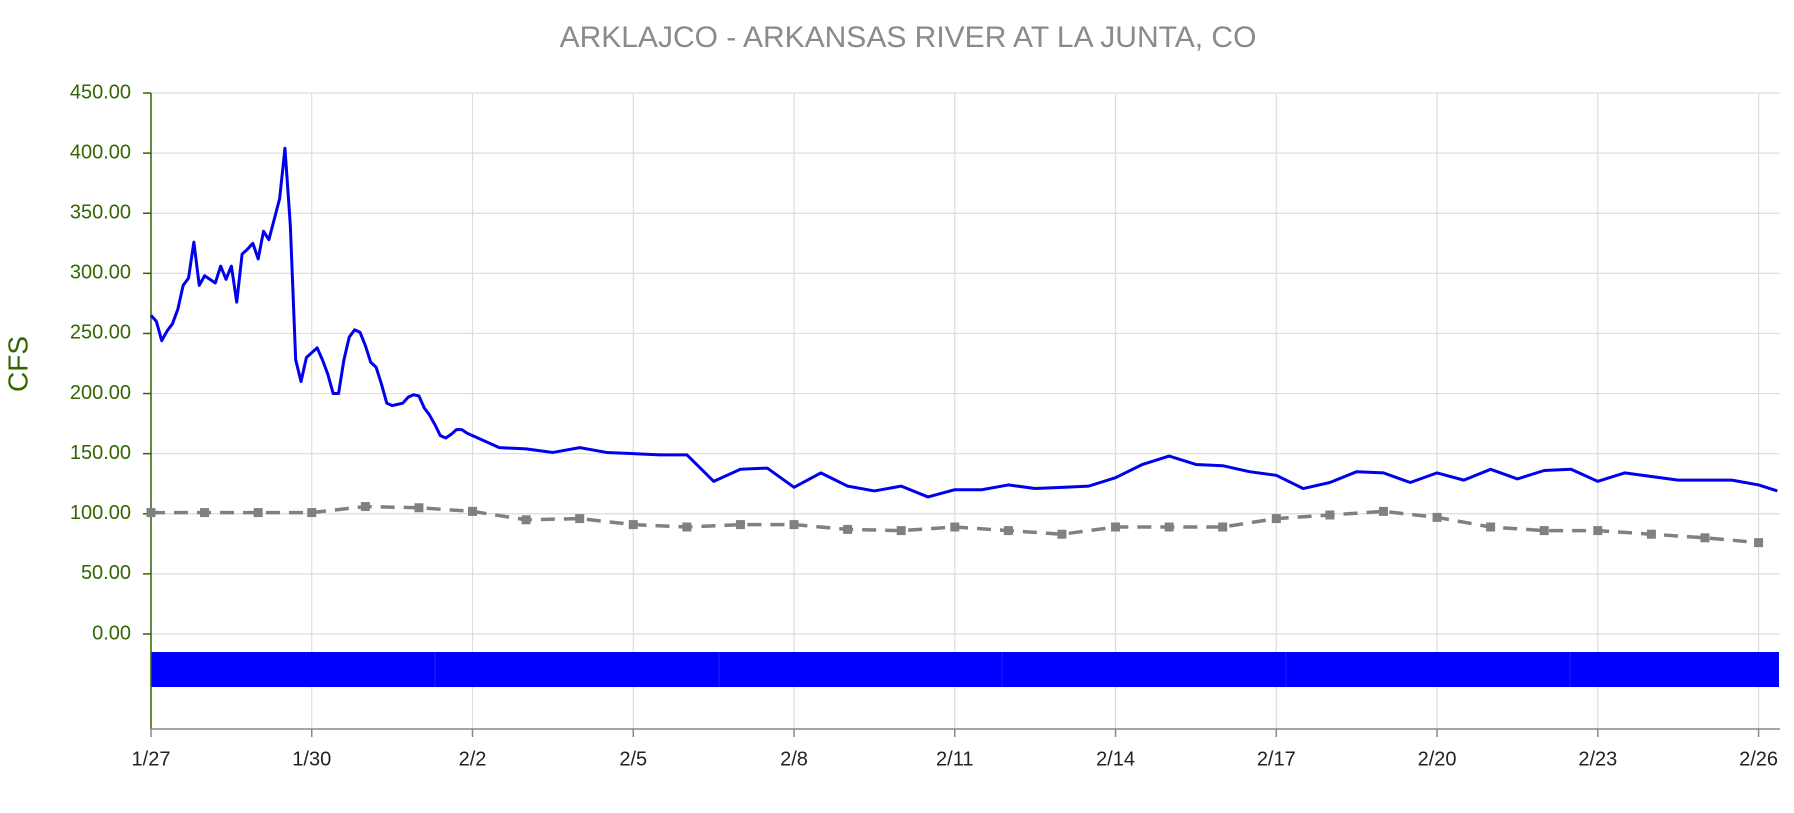 The height and width of the screenshot is (813, 1794). What do you see at coordinates (100, 333) in the screenshot?
I see `y-tick-label: 250.00` at bounding box center [100, 333].